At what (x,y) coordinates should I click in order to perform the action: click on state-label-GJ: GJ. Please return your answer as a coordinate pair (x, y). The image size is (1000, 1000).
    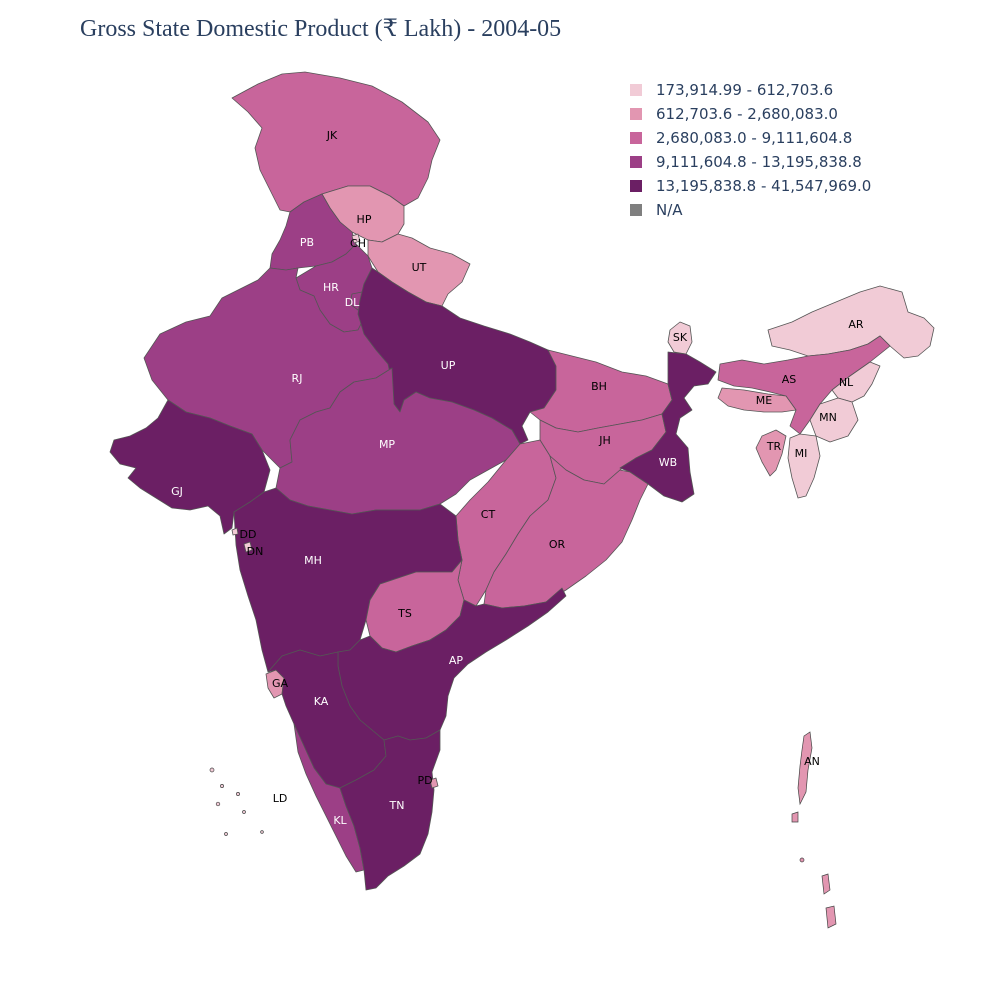
    Looking at the image, I should click on (177, 491).